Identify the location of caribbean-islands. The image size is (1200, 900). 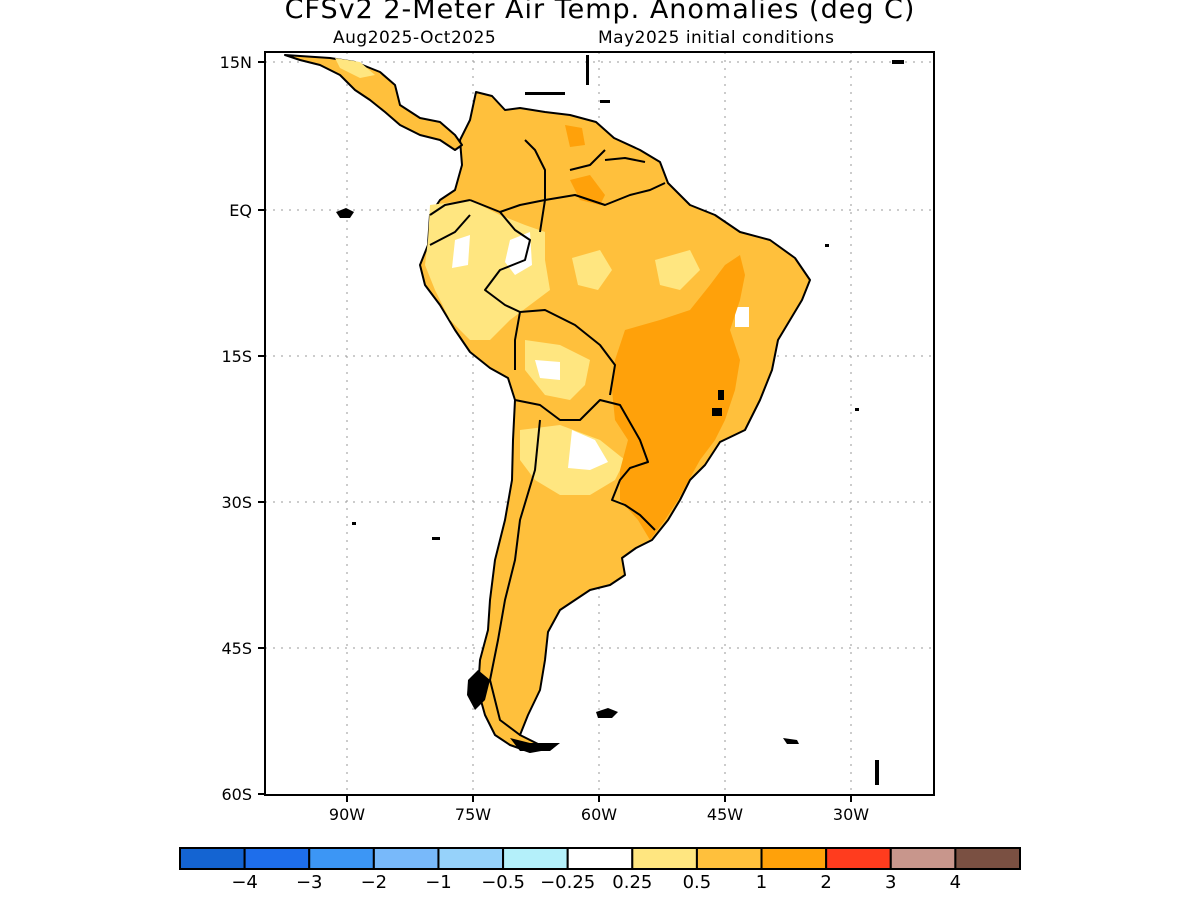
(567, 79).